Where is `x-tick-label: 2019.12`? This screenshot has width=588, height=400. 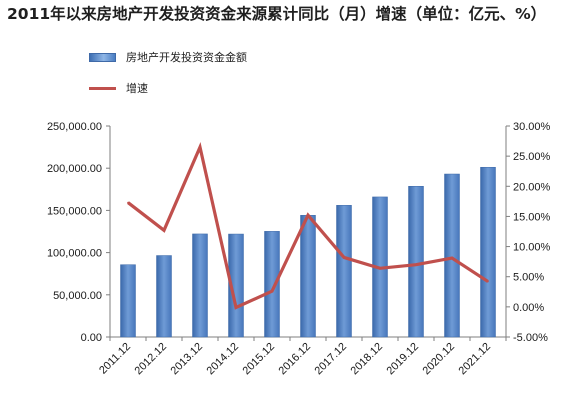 x-tick-label: 2019.12 is located at coordinates (403, 359).